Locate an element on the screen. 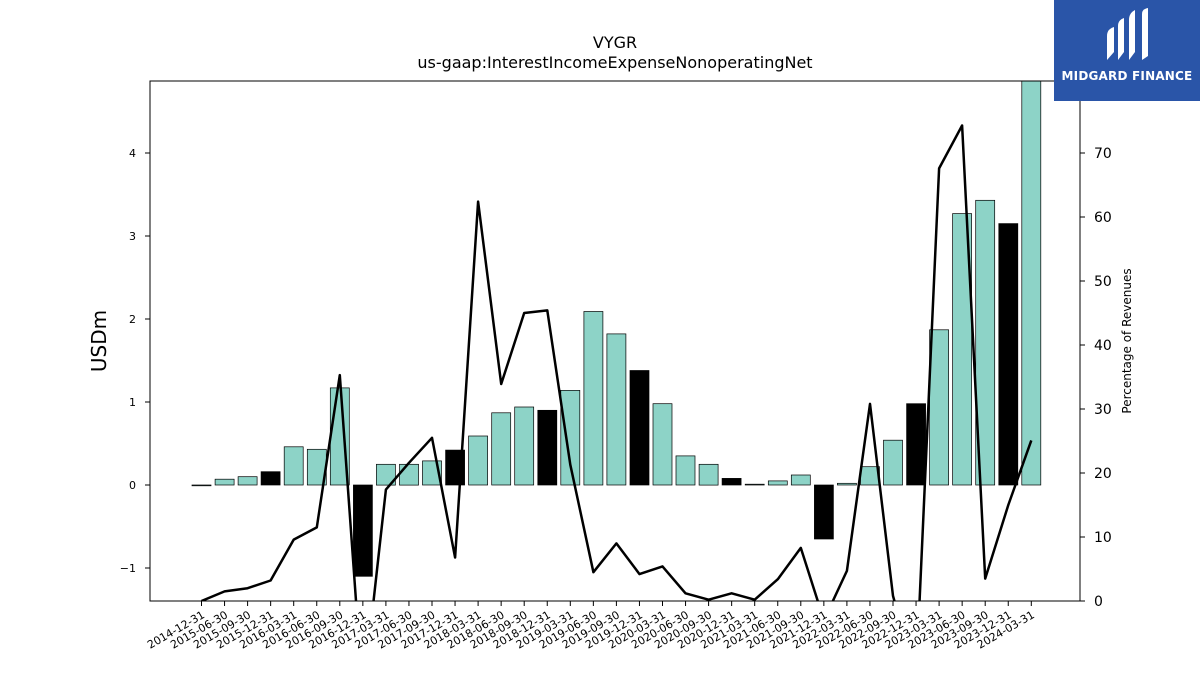 The width and height of the screenshot is (1200, 675). y-axis-right: 0 10 20 30 40 50 60 70 is located at coordinates (1096, 378).